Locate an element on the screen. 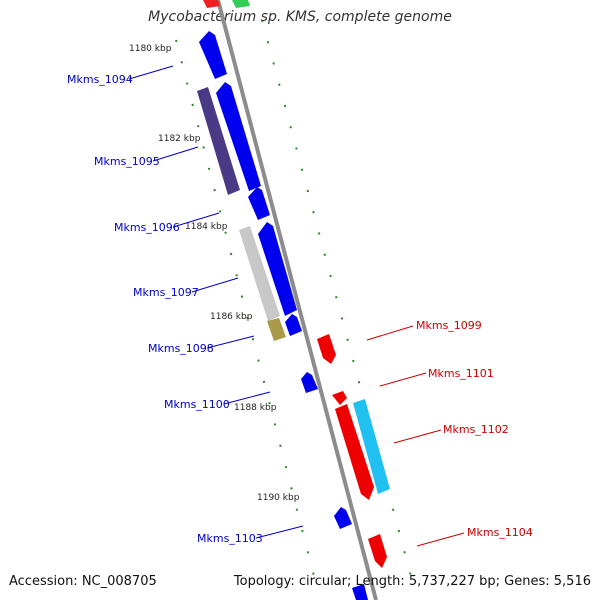 This screenshot has width=600, height=600. gene-mkms-1102-cyan is located at coordinates (371, 446).